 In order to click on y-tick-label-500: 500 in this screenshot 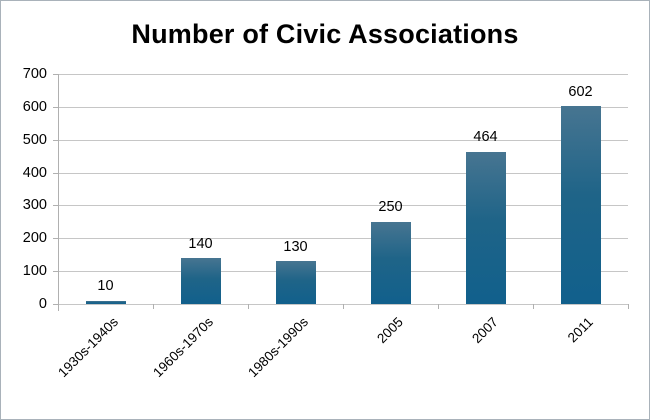, I will do `click(34, 139)`.